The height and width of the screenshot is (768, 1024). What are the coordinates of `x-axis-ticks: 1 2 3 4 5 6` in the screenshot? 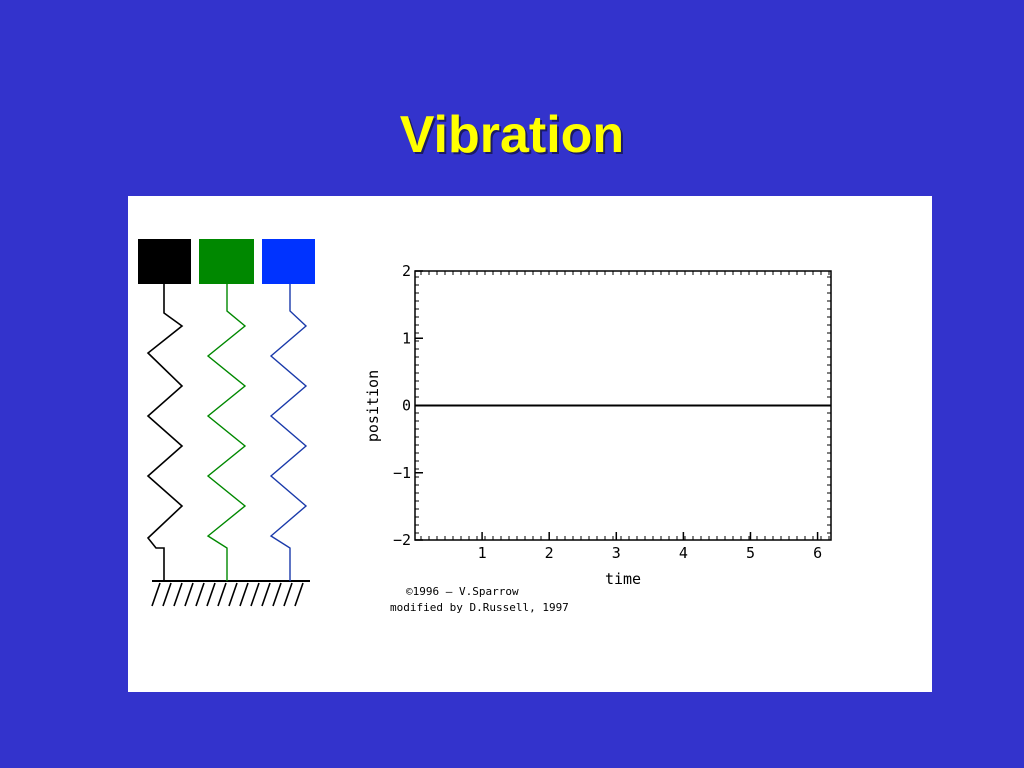 It's located at (650, 547).